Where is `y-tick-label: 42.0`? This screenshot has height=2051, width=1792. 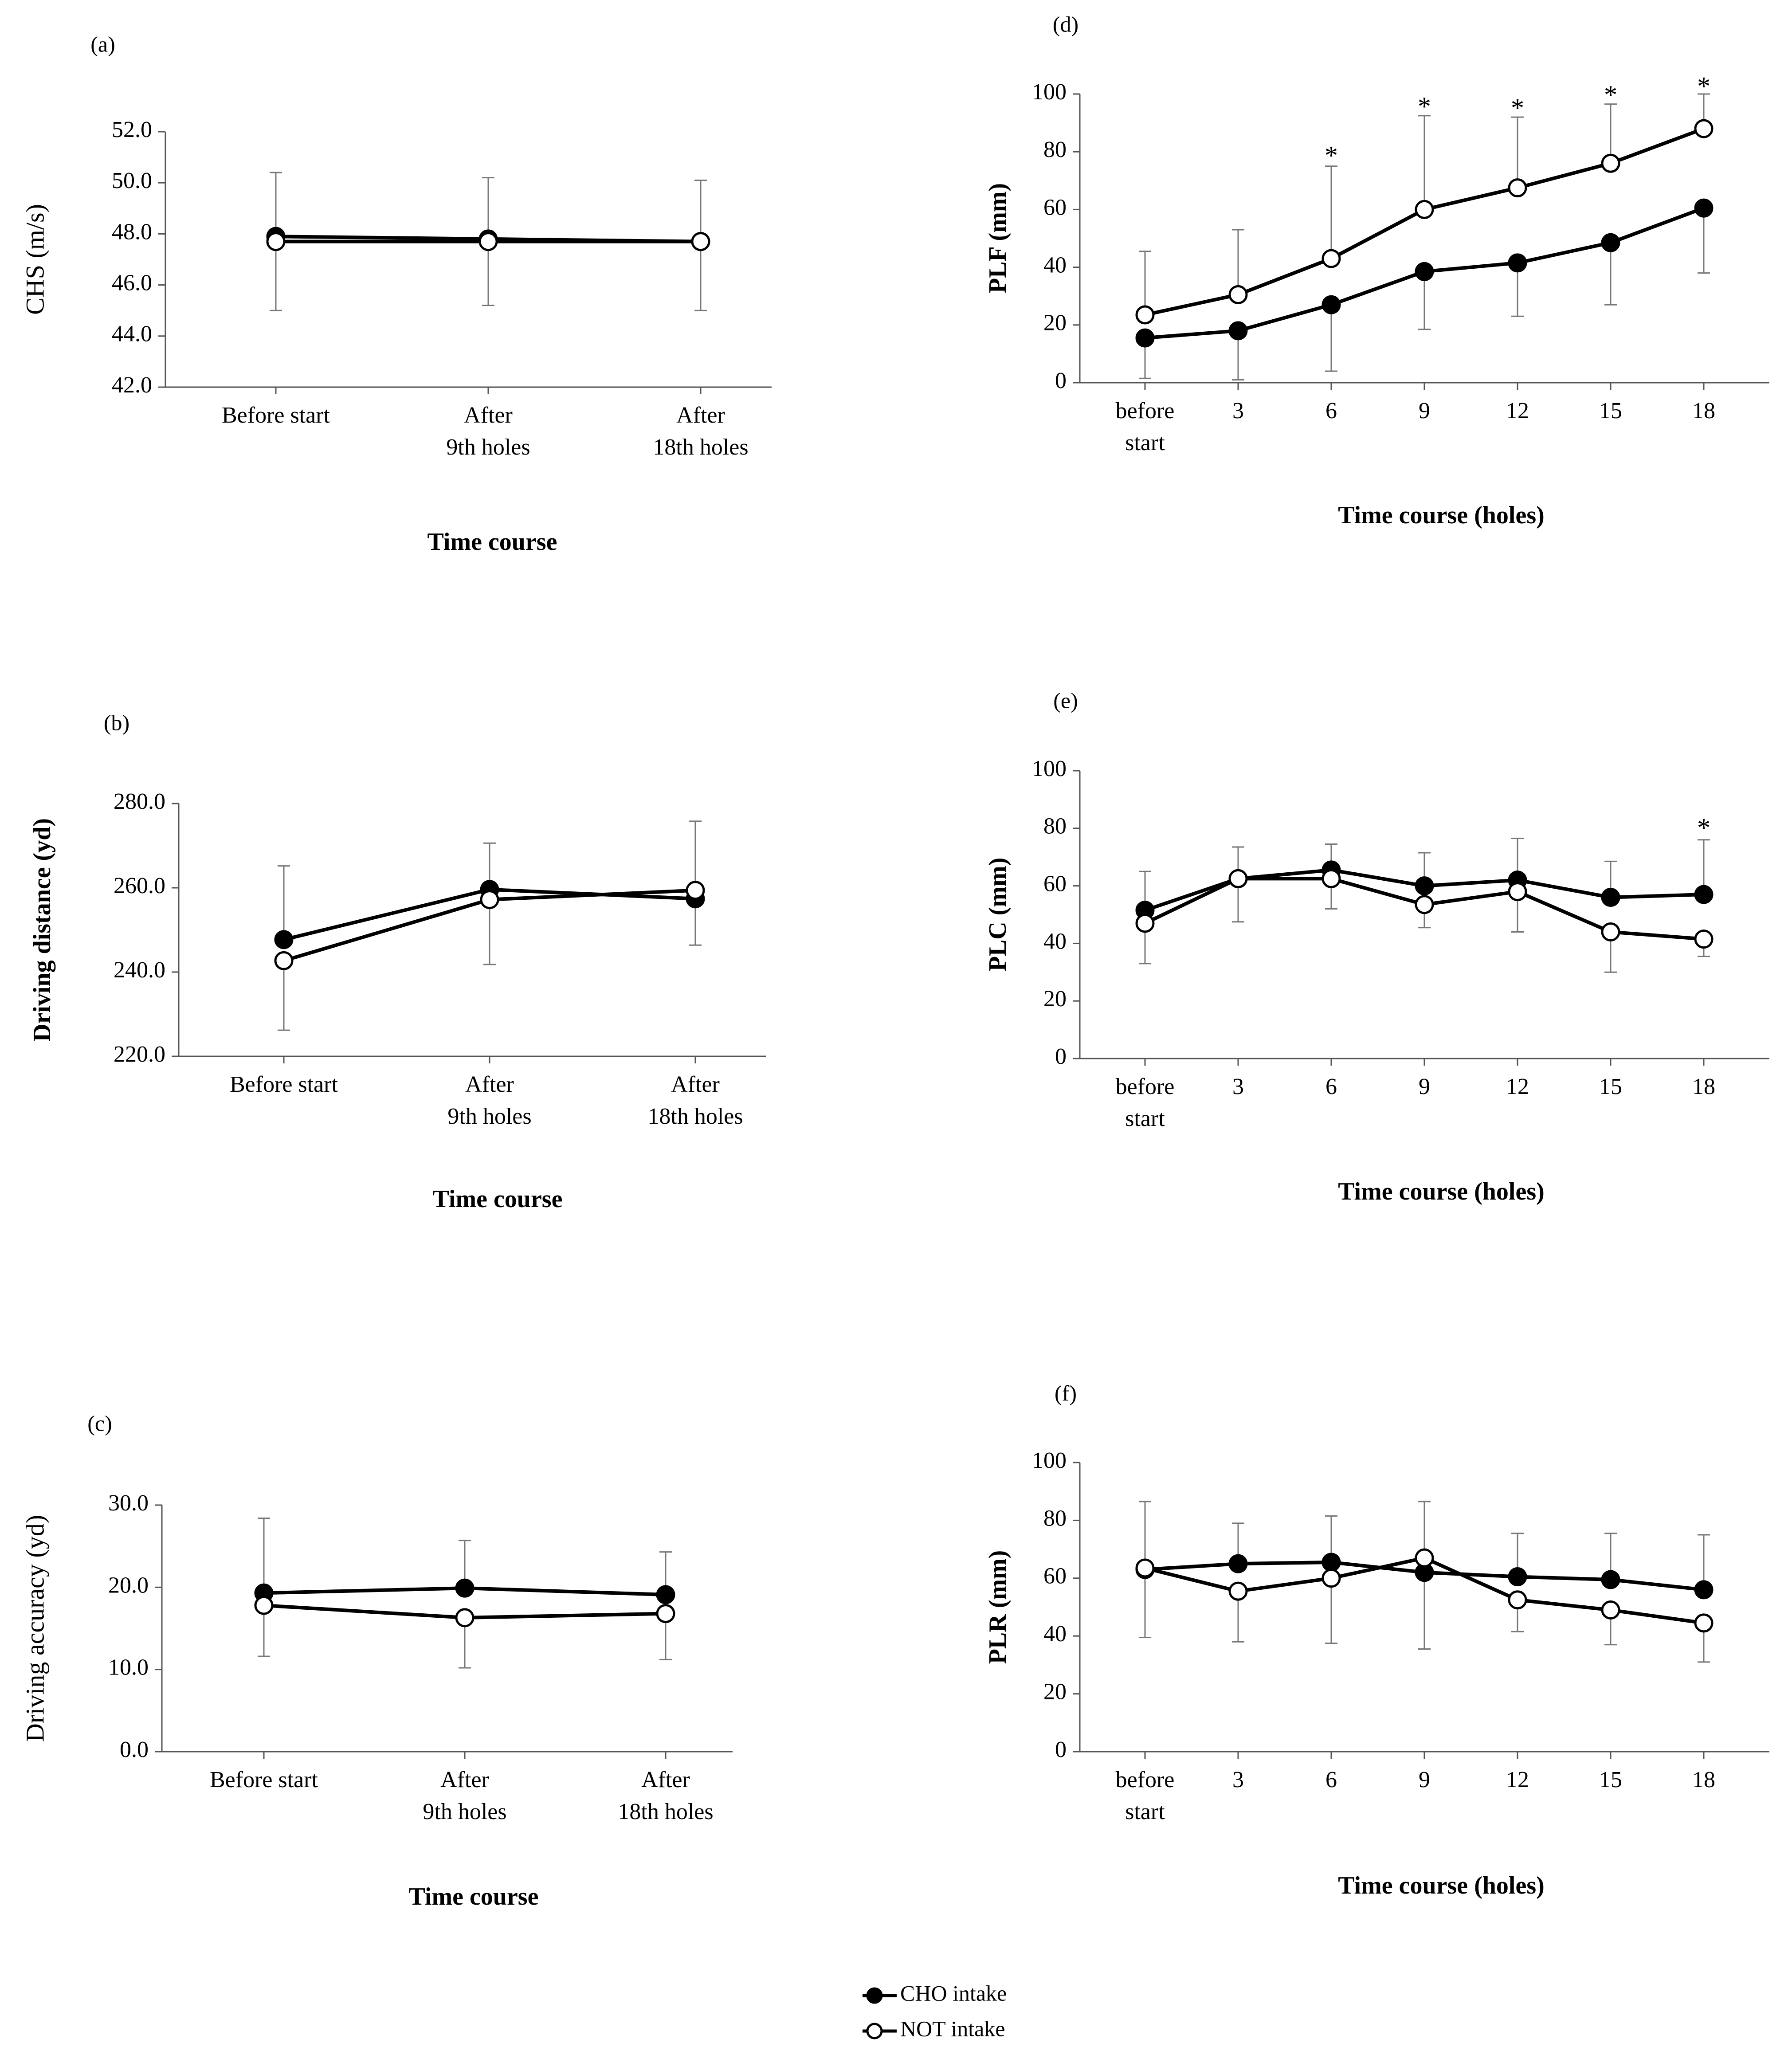 y-tick-label: 42.0 is located at coordinates (132, 386).